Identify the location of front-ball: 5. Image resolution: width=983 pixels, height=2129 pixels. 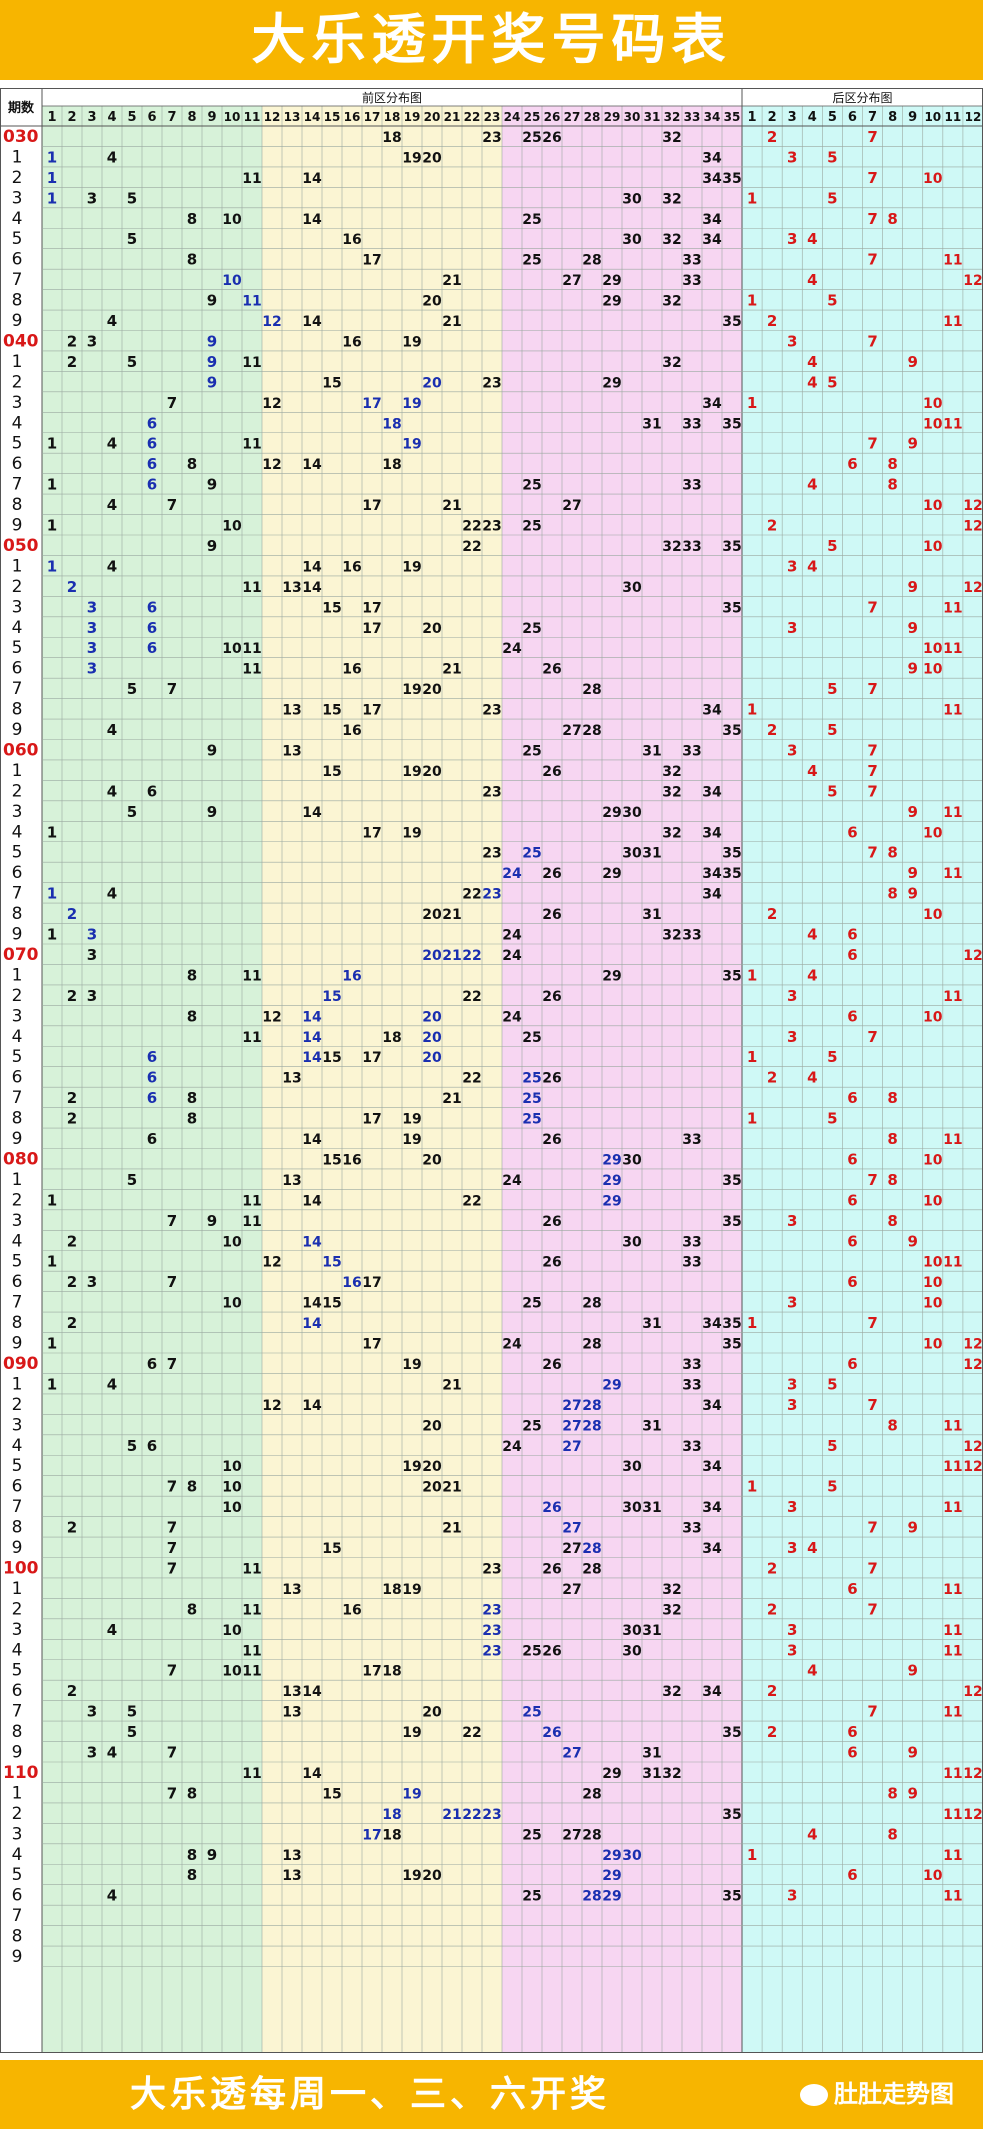
(132, 1446).